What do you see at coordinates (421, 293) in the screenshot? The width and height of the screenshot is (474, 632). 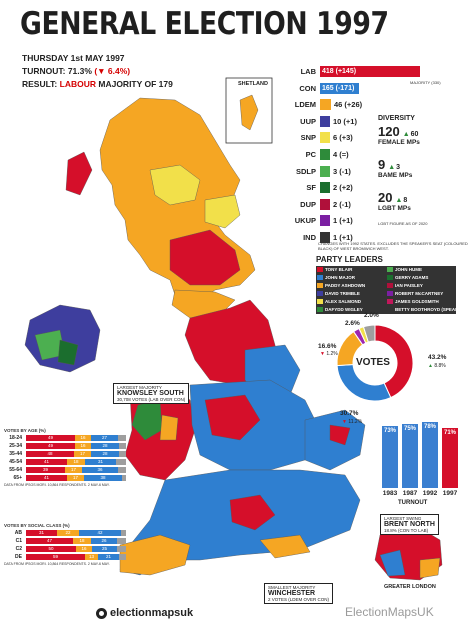 I see `leader-item: ROBERT McCARTNEY` at bounding box center [421, 293].